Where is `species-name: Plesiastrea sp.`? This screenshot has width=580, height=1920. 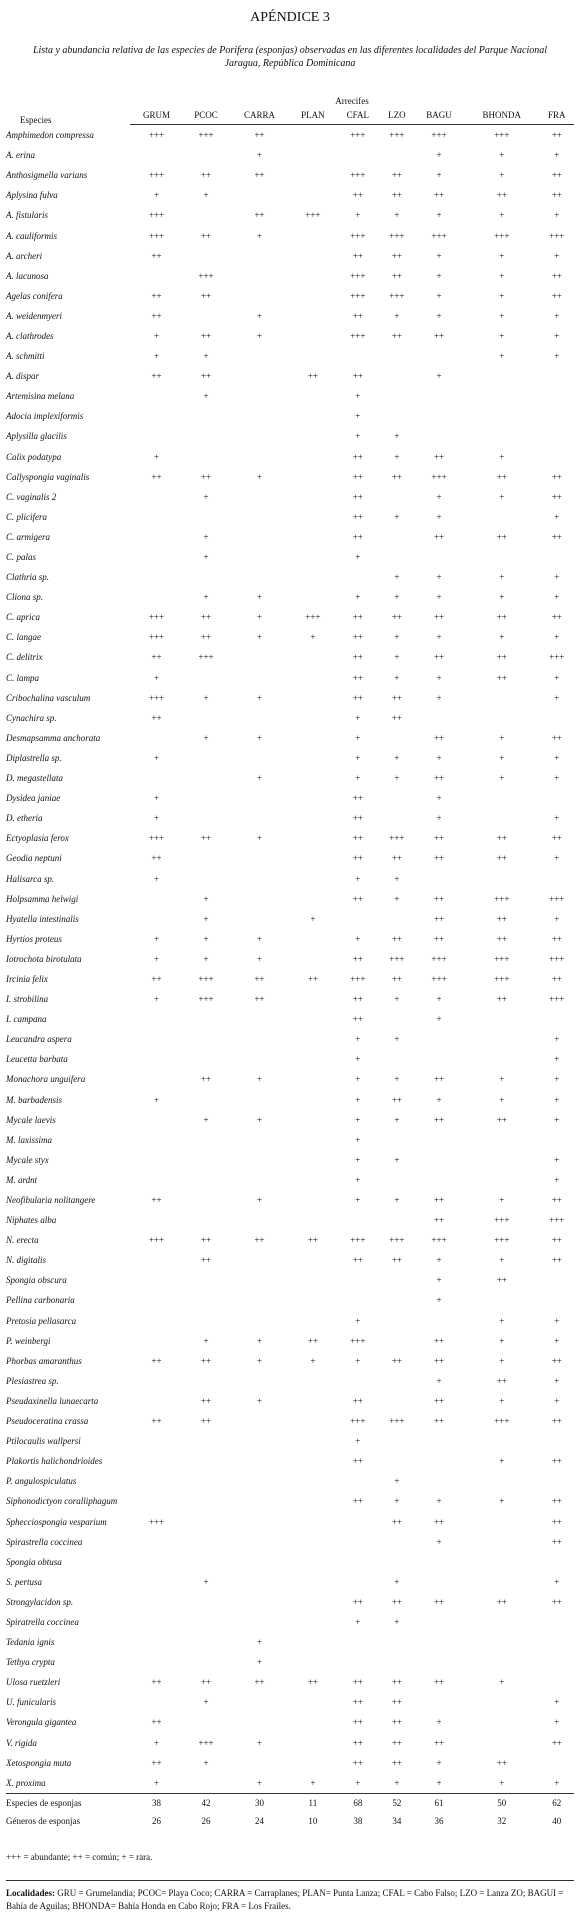 species-name: Plesiastrea sp. is located at coordinates (32, 1380).